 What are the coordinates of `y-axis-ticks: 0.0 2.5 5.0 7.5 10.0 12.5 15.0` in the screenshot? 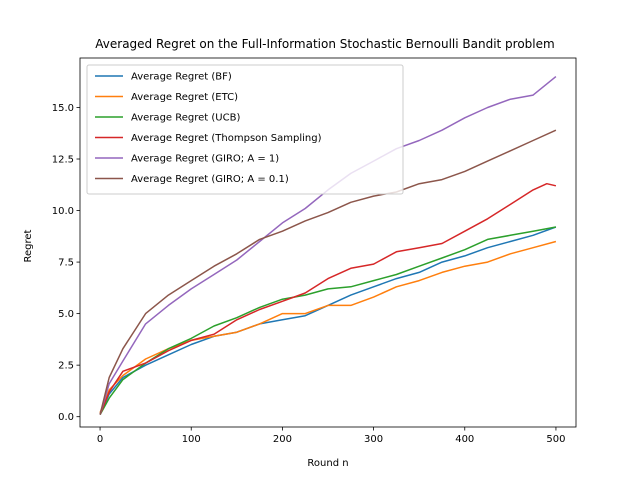 It's located at (66, 263).